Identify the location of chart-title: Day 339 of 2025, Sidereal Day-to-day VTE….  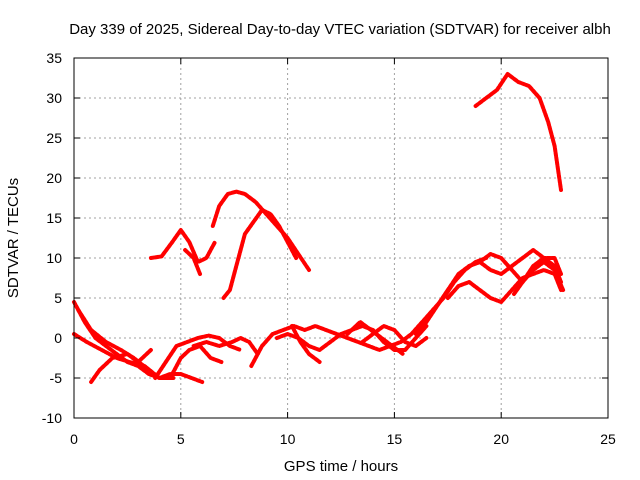
(340, 29).